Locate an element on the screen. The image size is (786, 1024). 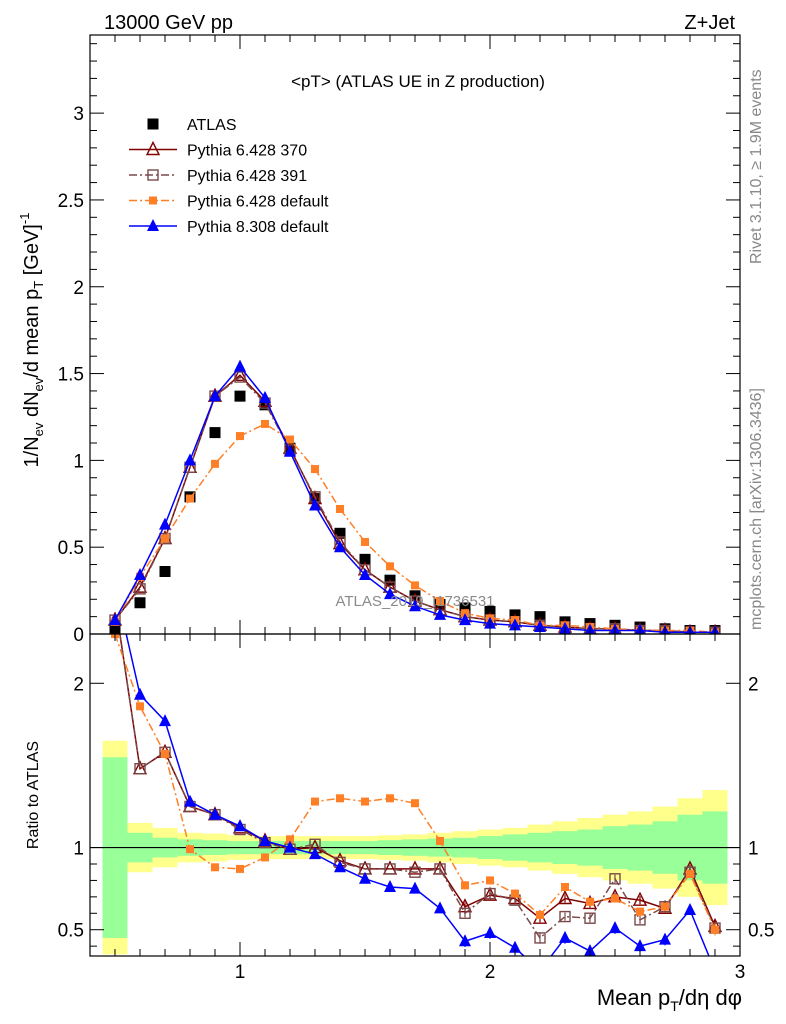
source-label: mcplots.cern.ch [arXiv:1306.3436] is located at coordinates (756, 509).